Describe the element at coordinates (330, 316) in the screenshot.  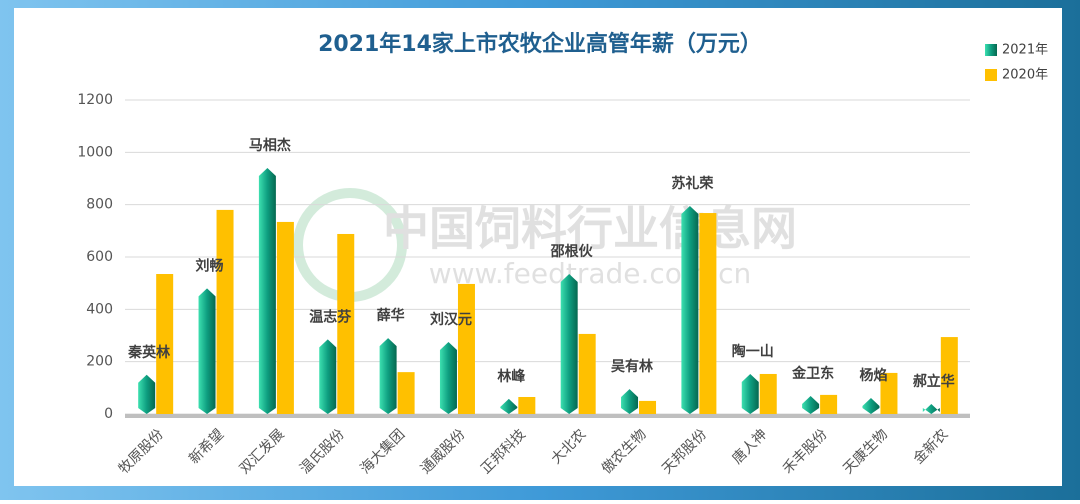
I see `executive-label: 温志芬` at that location.